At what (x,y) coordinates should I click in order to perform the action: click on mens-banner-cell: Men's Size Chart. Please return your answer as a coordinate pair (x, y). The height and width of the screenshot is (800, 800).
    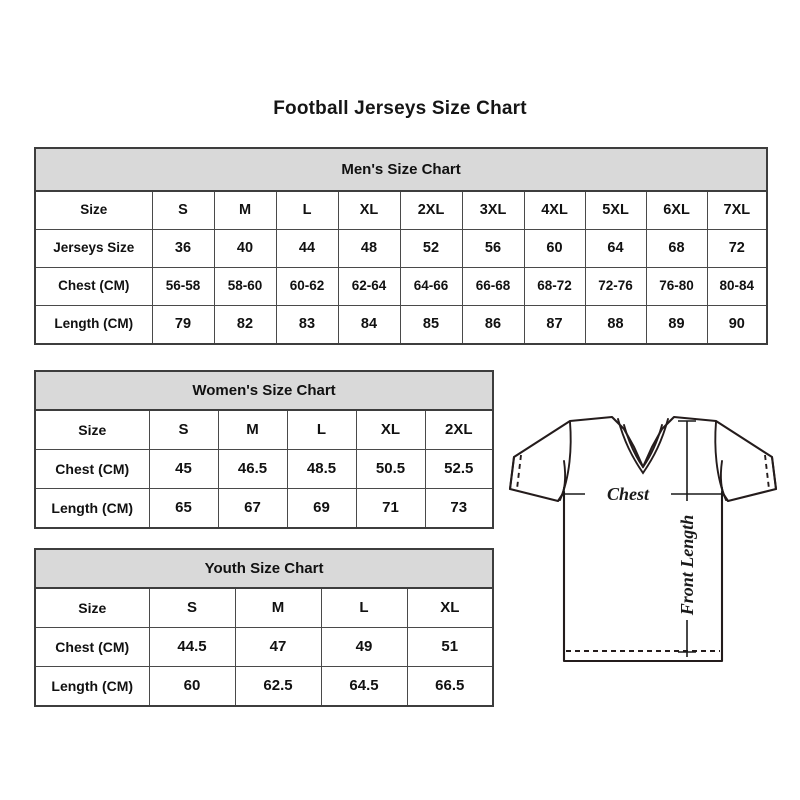
    Looking at the image, I should click on (401, 169).